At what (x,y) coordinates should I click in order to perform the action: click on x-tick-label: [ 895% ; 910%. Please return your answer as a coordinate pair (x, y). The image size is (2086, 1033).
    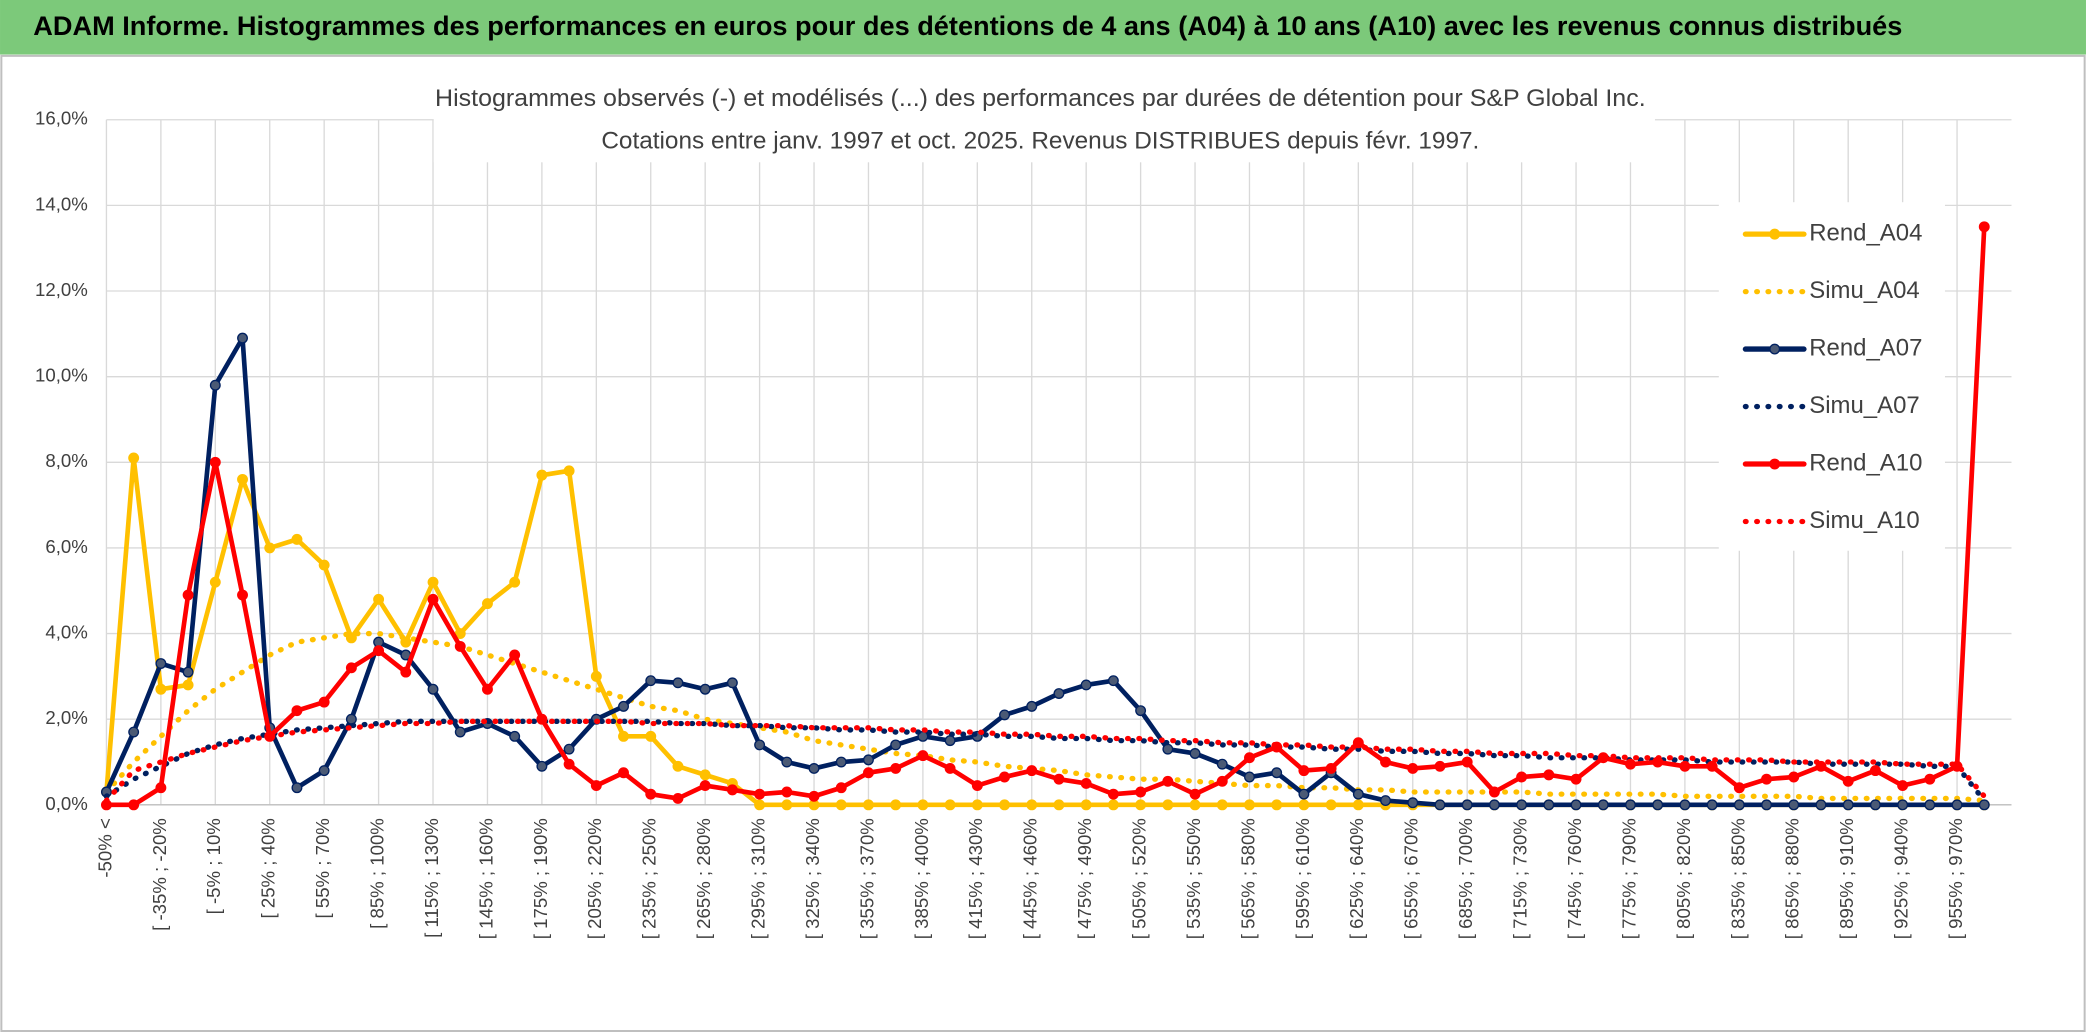
    Looking at the image, I should click on (1846, 878).